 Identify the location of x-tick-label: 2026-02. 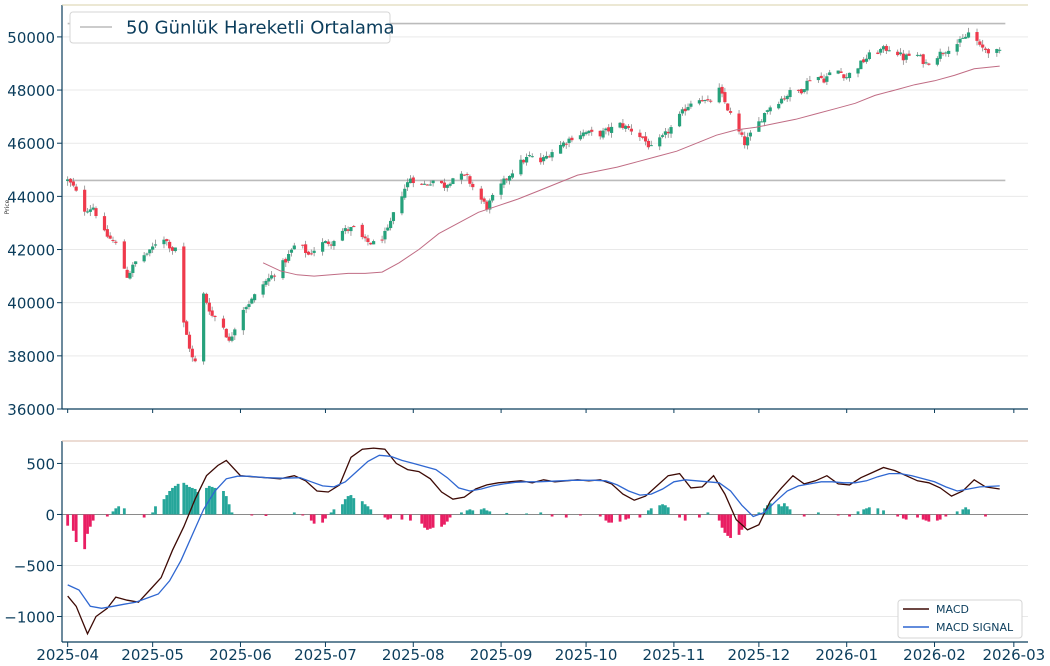
(934, 655).